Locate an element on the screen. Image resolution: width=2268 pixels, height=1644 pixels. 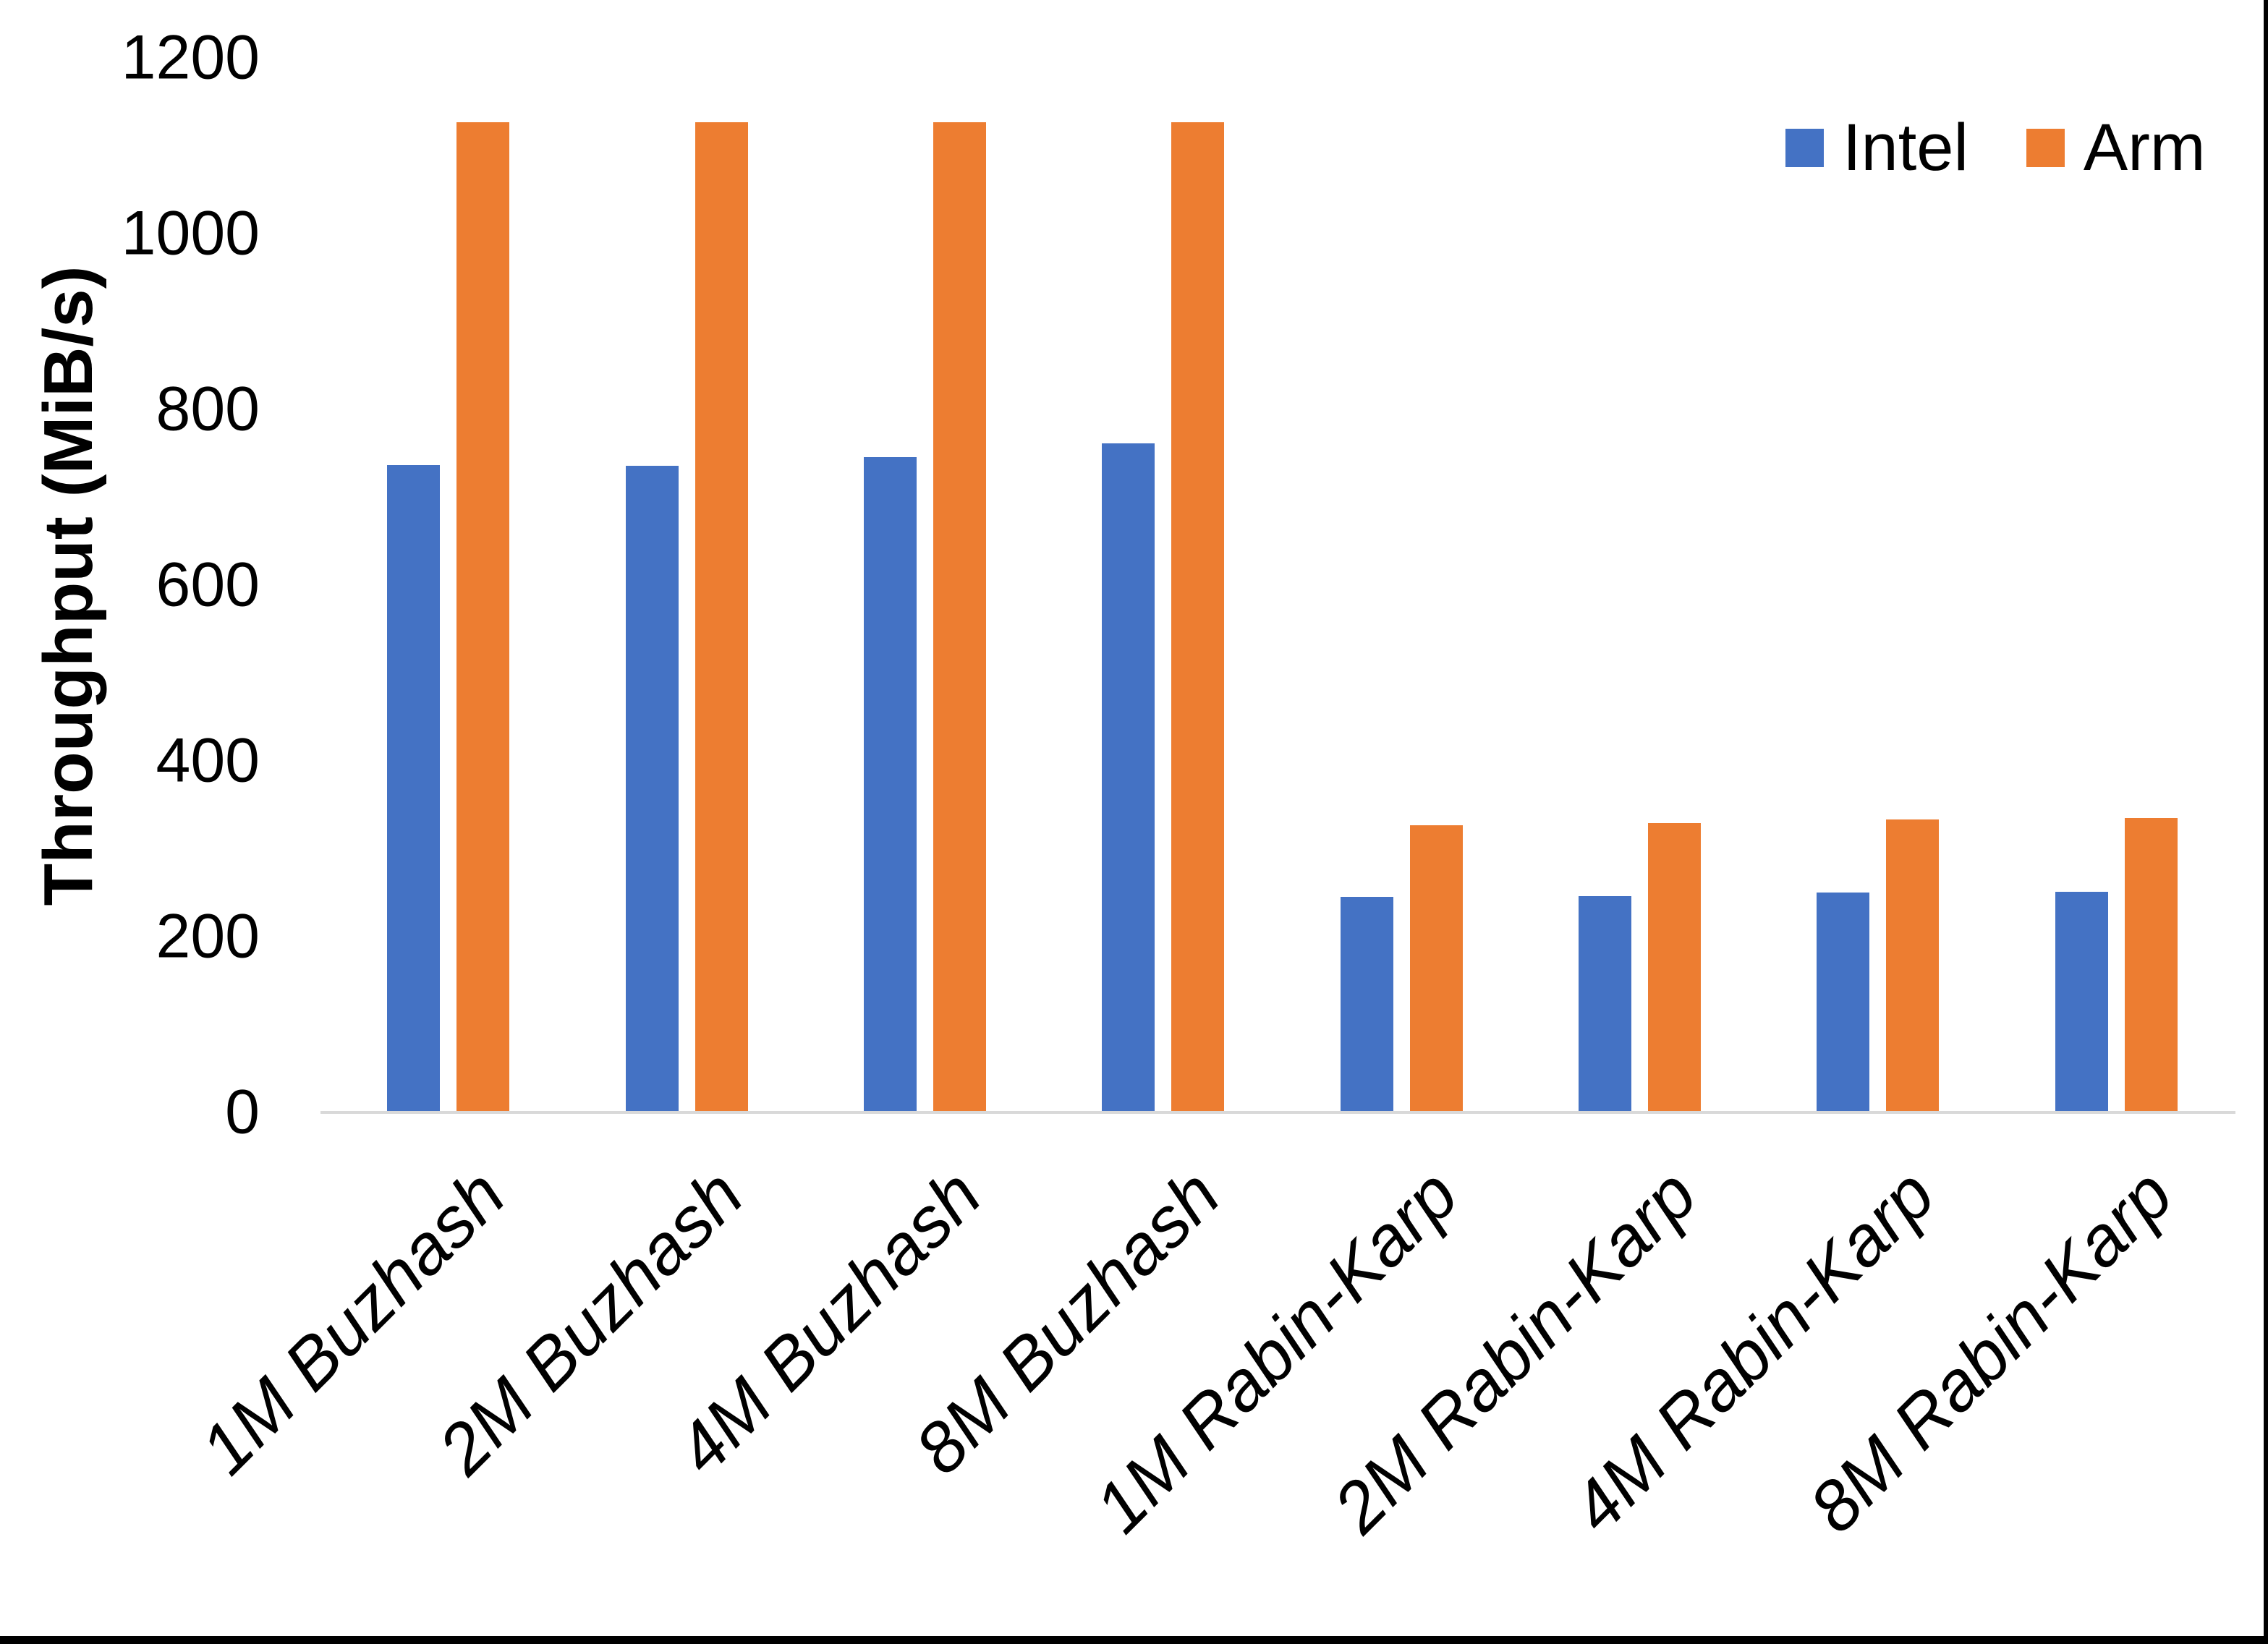
y-tick-label: 1200 is located at coordinates (190, 57).